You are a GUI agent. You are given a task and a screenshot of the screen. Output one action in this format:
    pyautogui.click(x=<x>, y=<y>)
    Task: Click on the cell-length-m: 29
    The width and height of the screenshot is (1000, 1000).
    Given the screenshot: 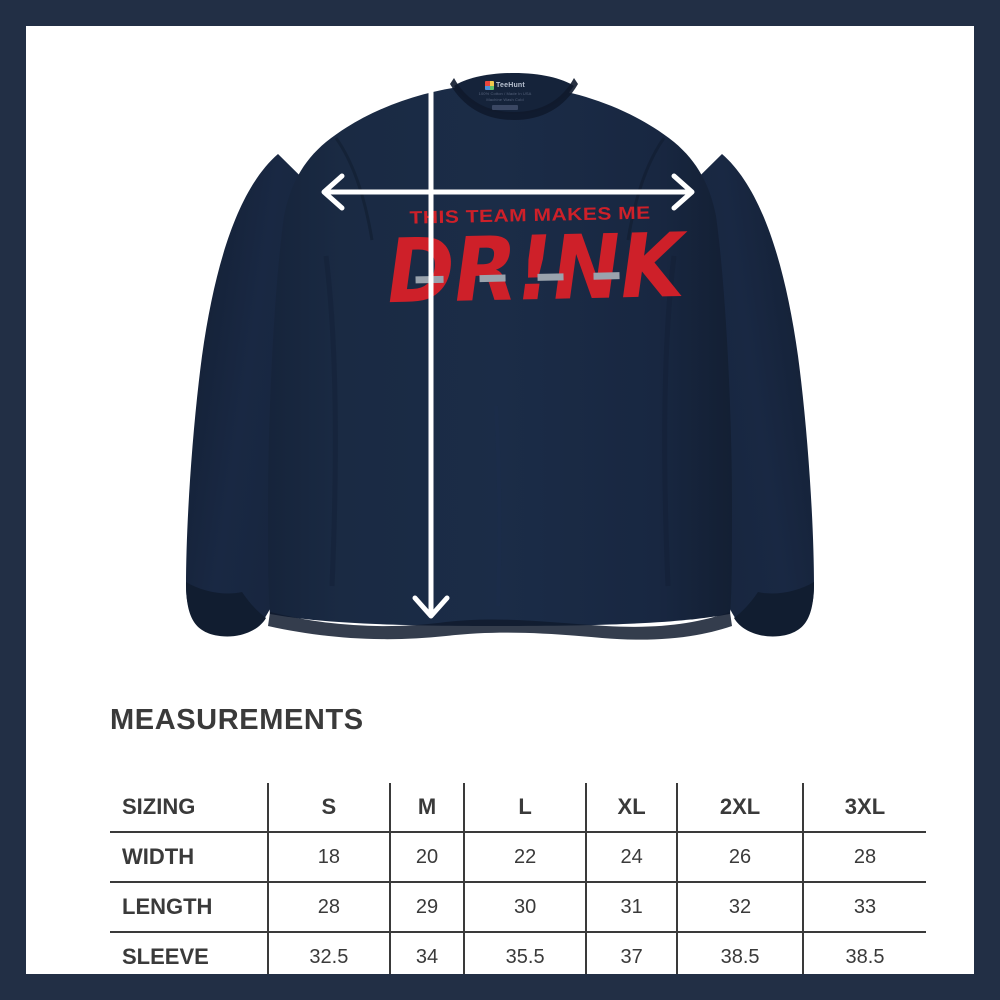 What is the action you would take?
    pyautogui.click(x=427, y=907)
    